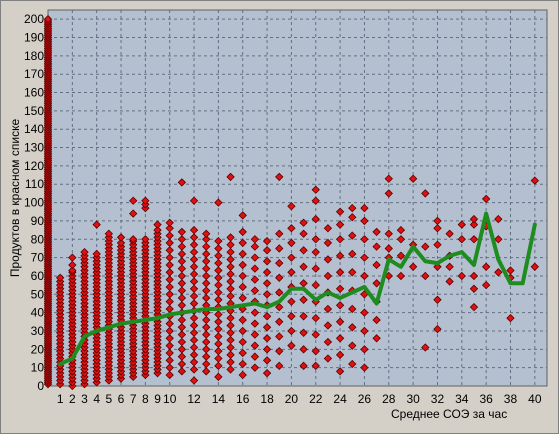  Describe the element at coordinates (38, 258) in the screenshot. I see `y-tick-label: 70` at that location.